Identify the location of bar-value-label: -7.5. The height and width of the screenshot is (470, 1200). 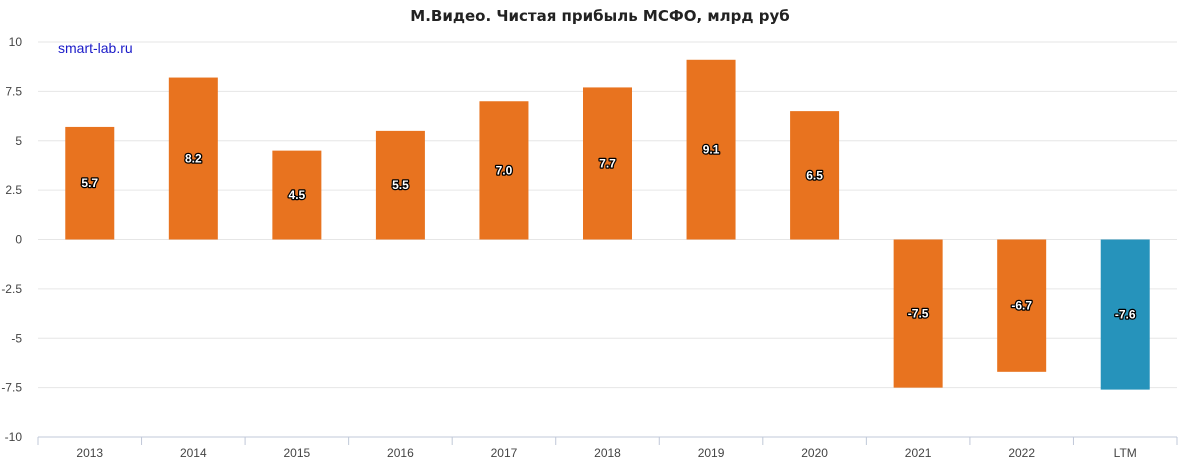
(918, 314).